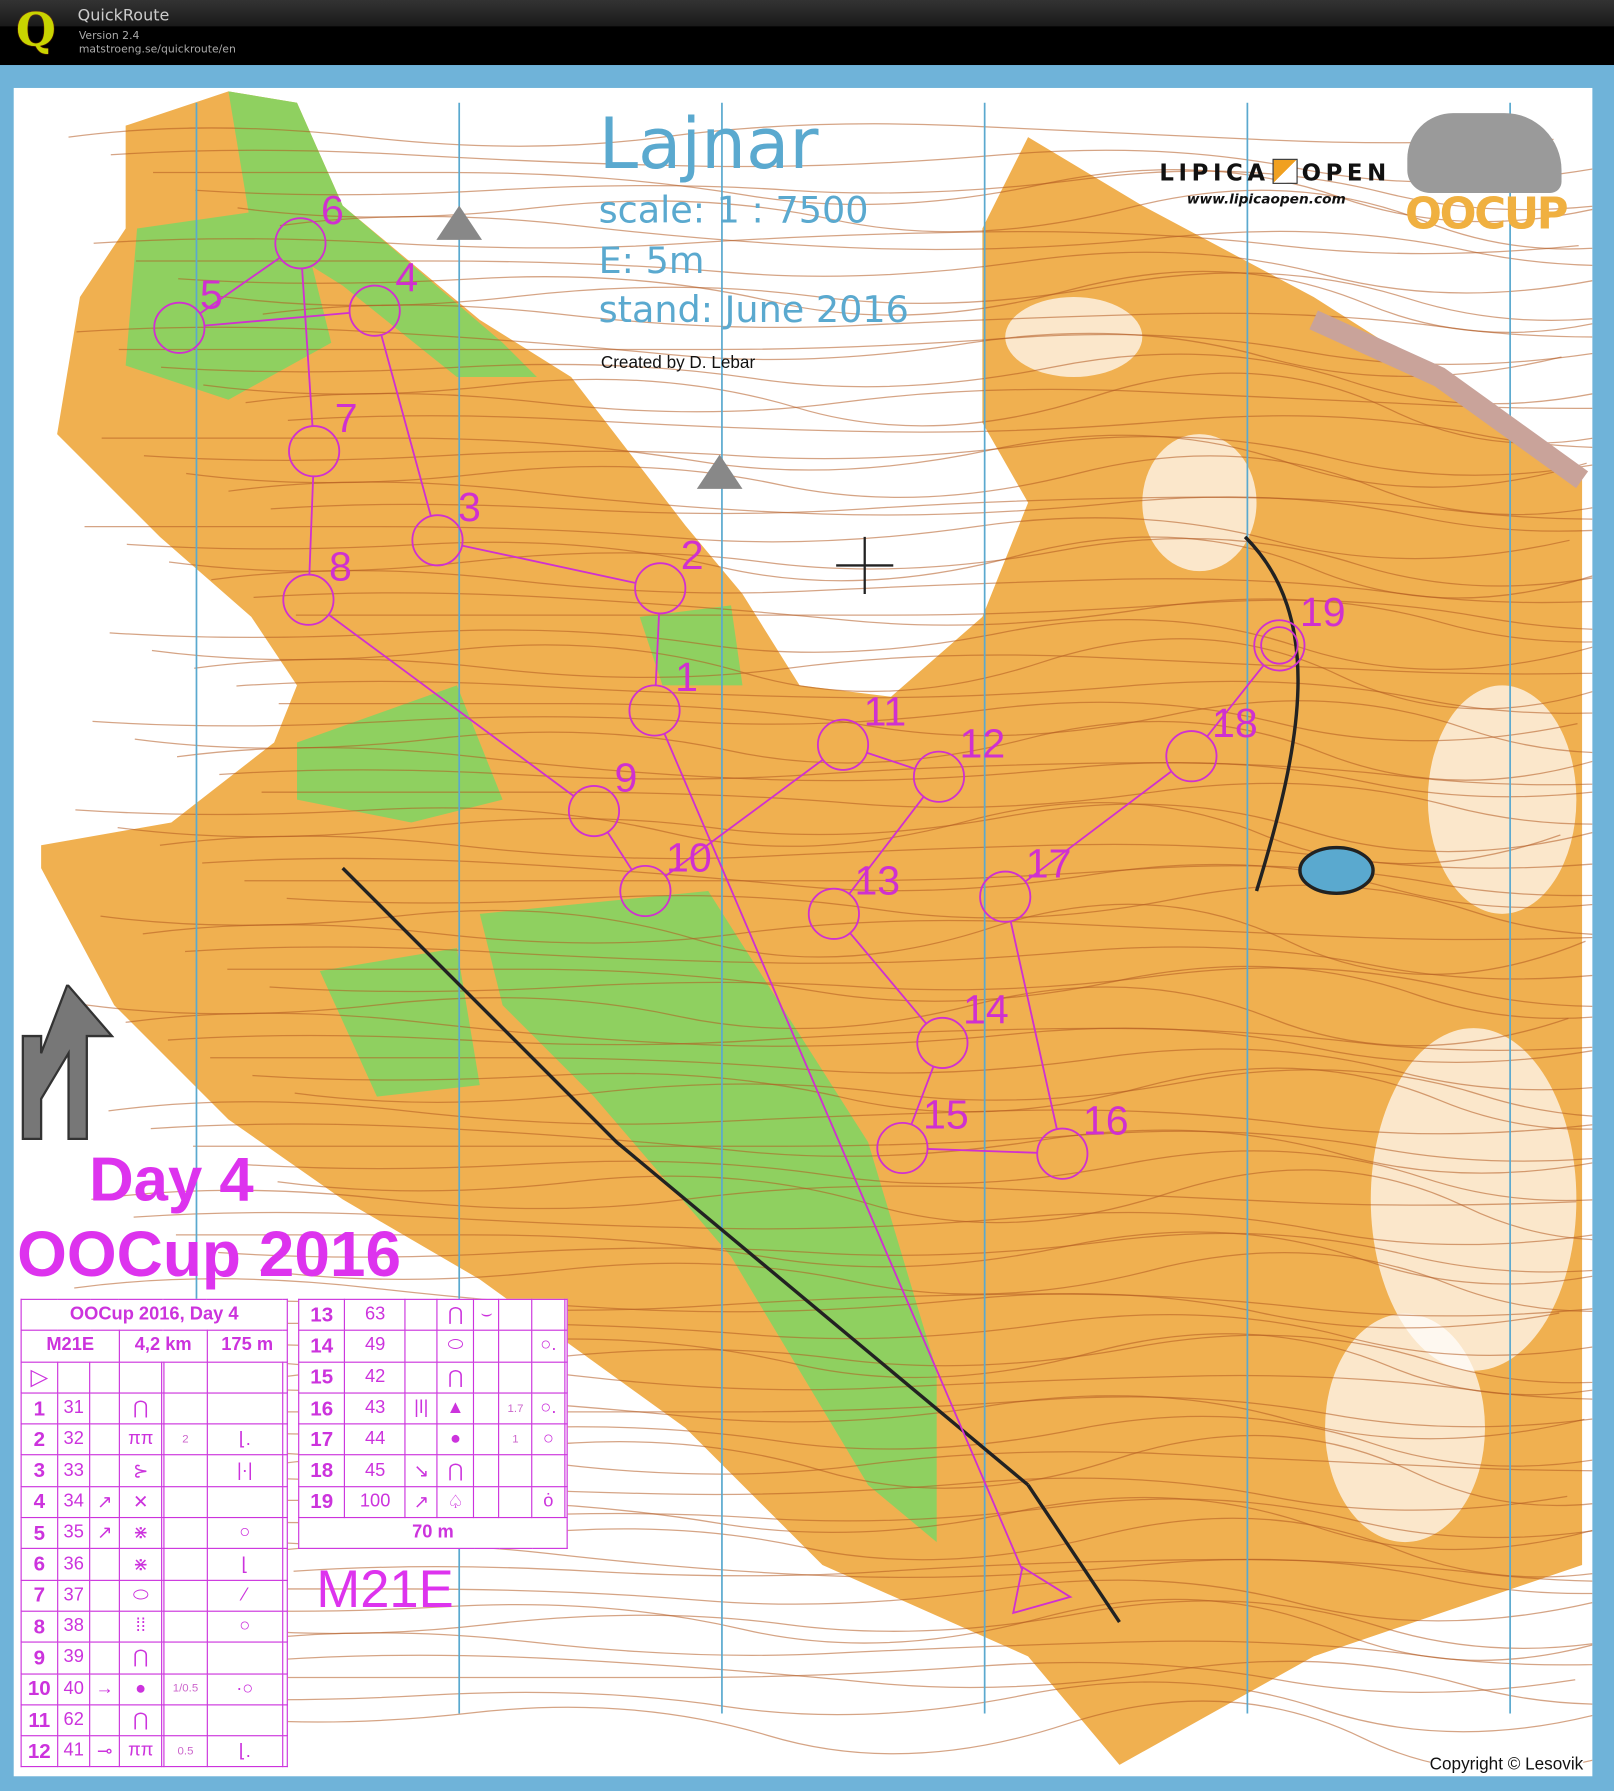 The width and height of the screenshot is (1614, 1791). I want to click on control-symbol: ⁞⁞, so click(140, 1626).